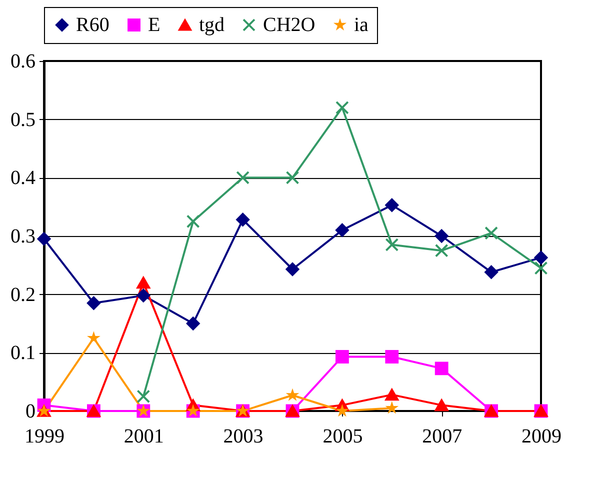 This screenshot has height=479, width=591. What do you see at coordinates (23, 237) in the screenshot?
I see `y-tick-label: 0.3` at bounding box center [23, 237].